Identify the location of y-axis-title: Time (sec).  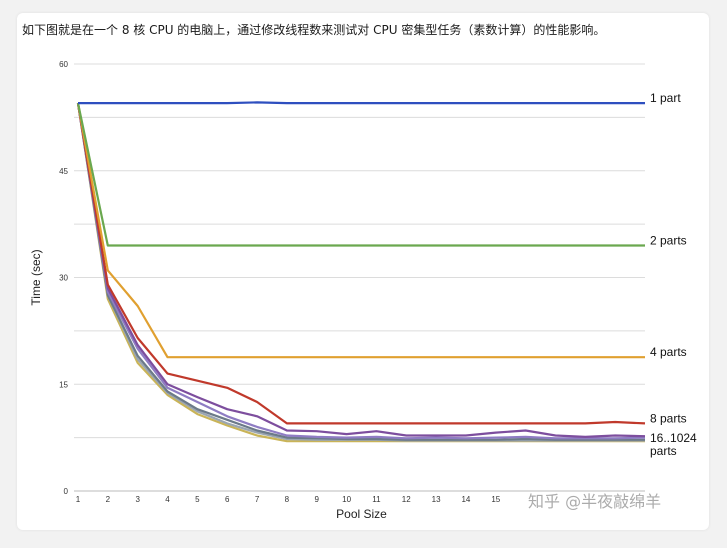
(36, 277).